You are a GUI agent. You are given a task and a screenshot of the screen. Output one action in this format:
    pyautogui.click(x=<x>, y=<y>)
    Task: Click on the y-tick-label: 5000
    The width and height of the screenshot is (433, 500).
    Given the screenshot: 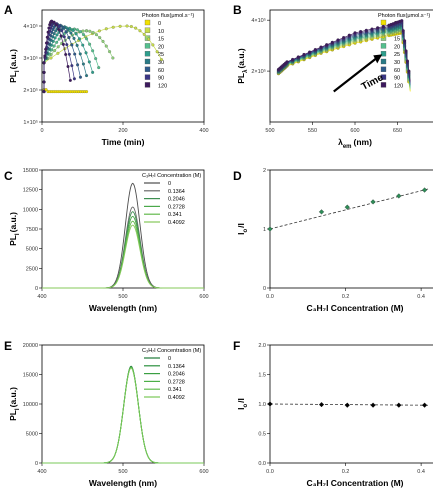 What is the action you would take?
    pyautogui.click(x=32, y=435)
    